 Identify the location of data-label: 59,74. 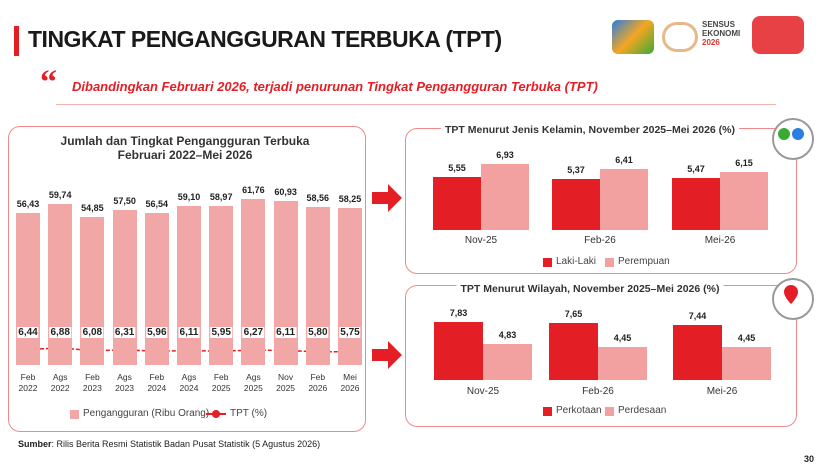
(60, 195).